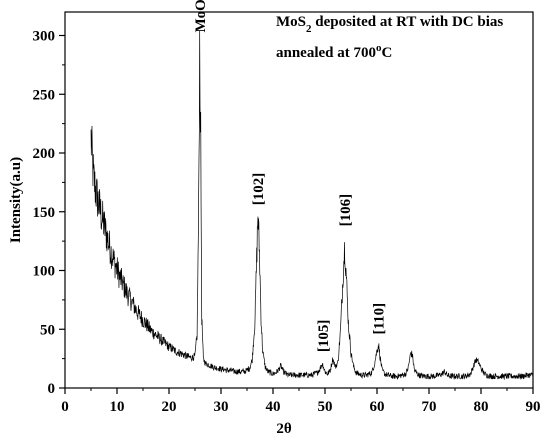 The width and height of the screenshot is (550, 441). Describe the element at coordinates (44, 213) in the screenshot. I see `y-tick-label: 150` at that location.